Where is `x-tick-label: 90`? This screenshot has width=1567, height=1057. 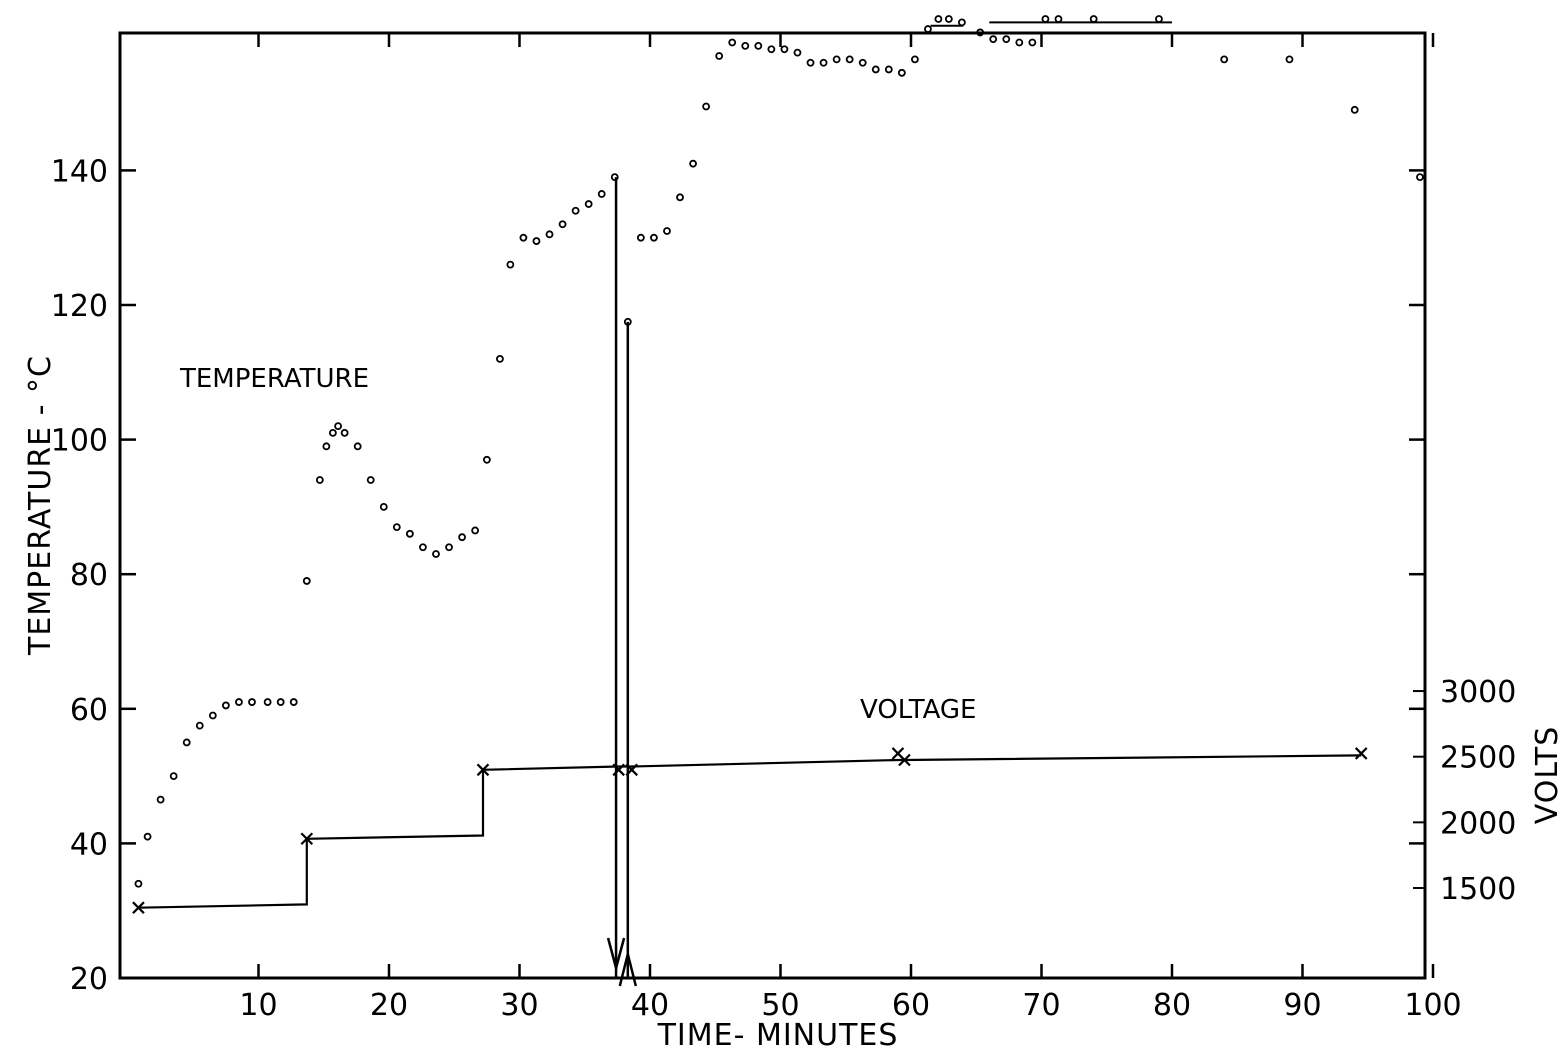
x-tick-label: 90 is located at coordinates (1302, 1005).